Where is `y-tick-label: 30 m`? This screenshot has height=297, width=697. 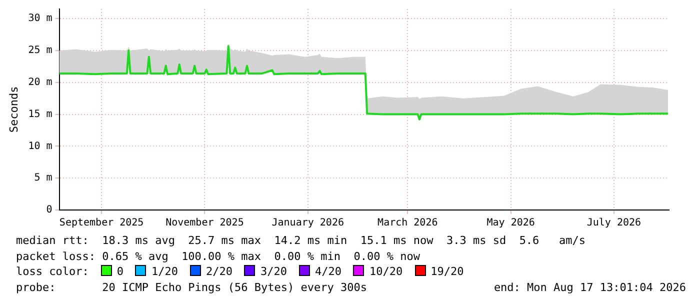
y-tick-label: 30 m is located at coordinates (40, 18).